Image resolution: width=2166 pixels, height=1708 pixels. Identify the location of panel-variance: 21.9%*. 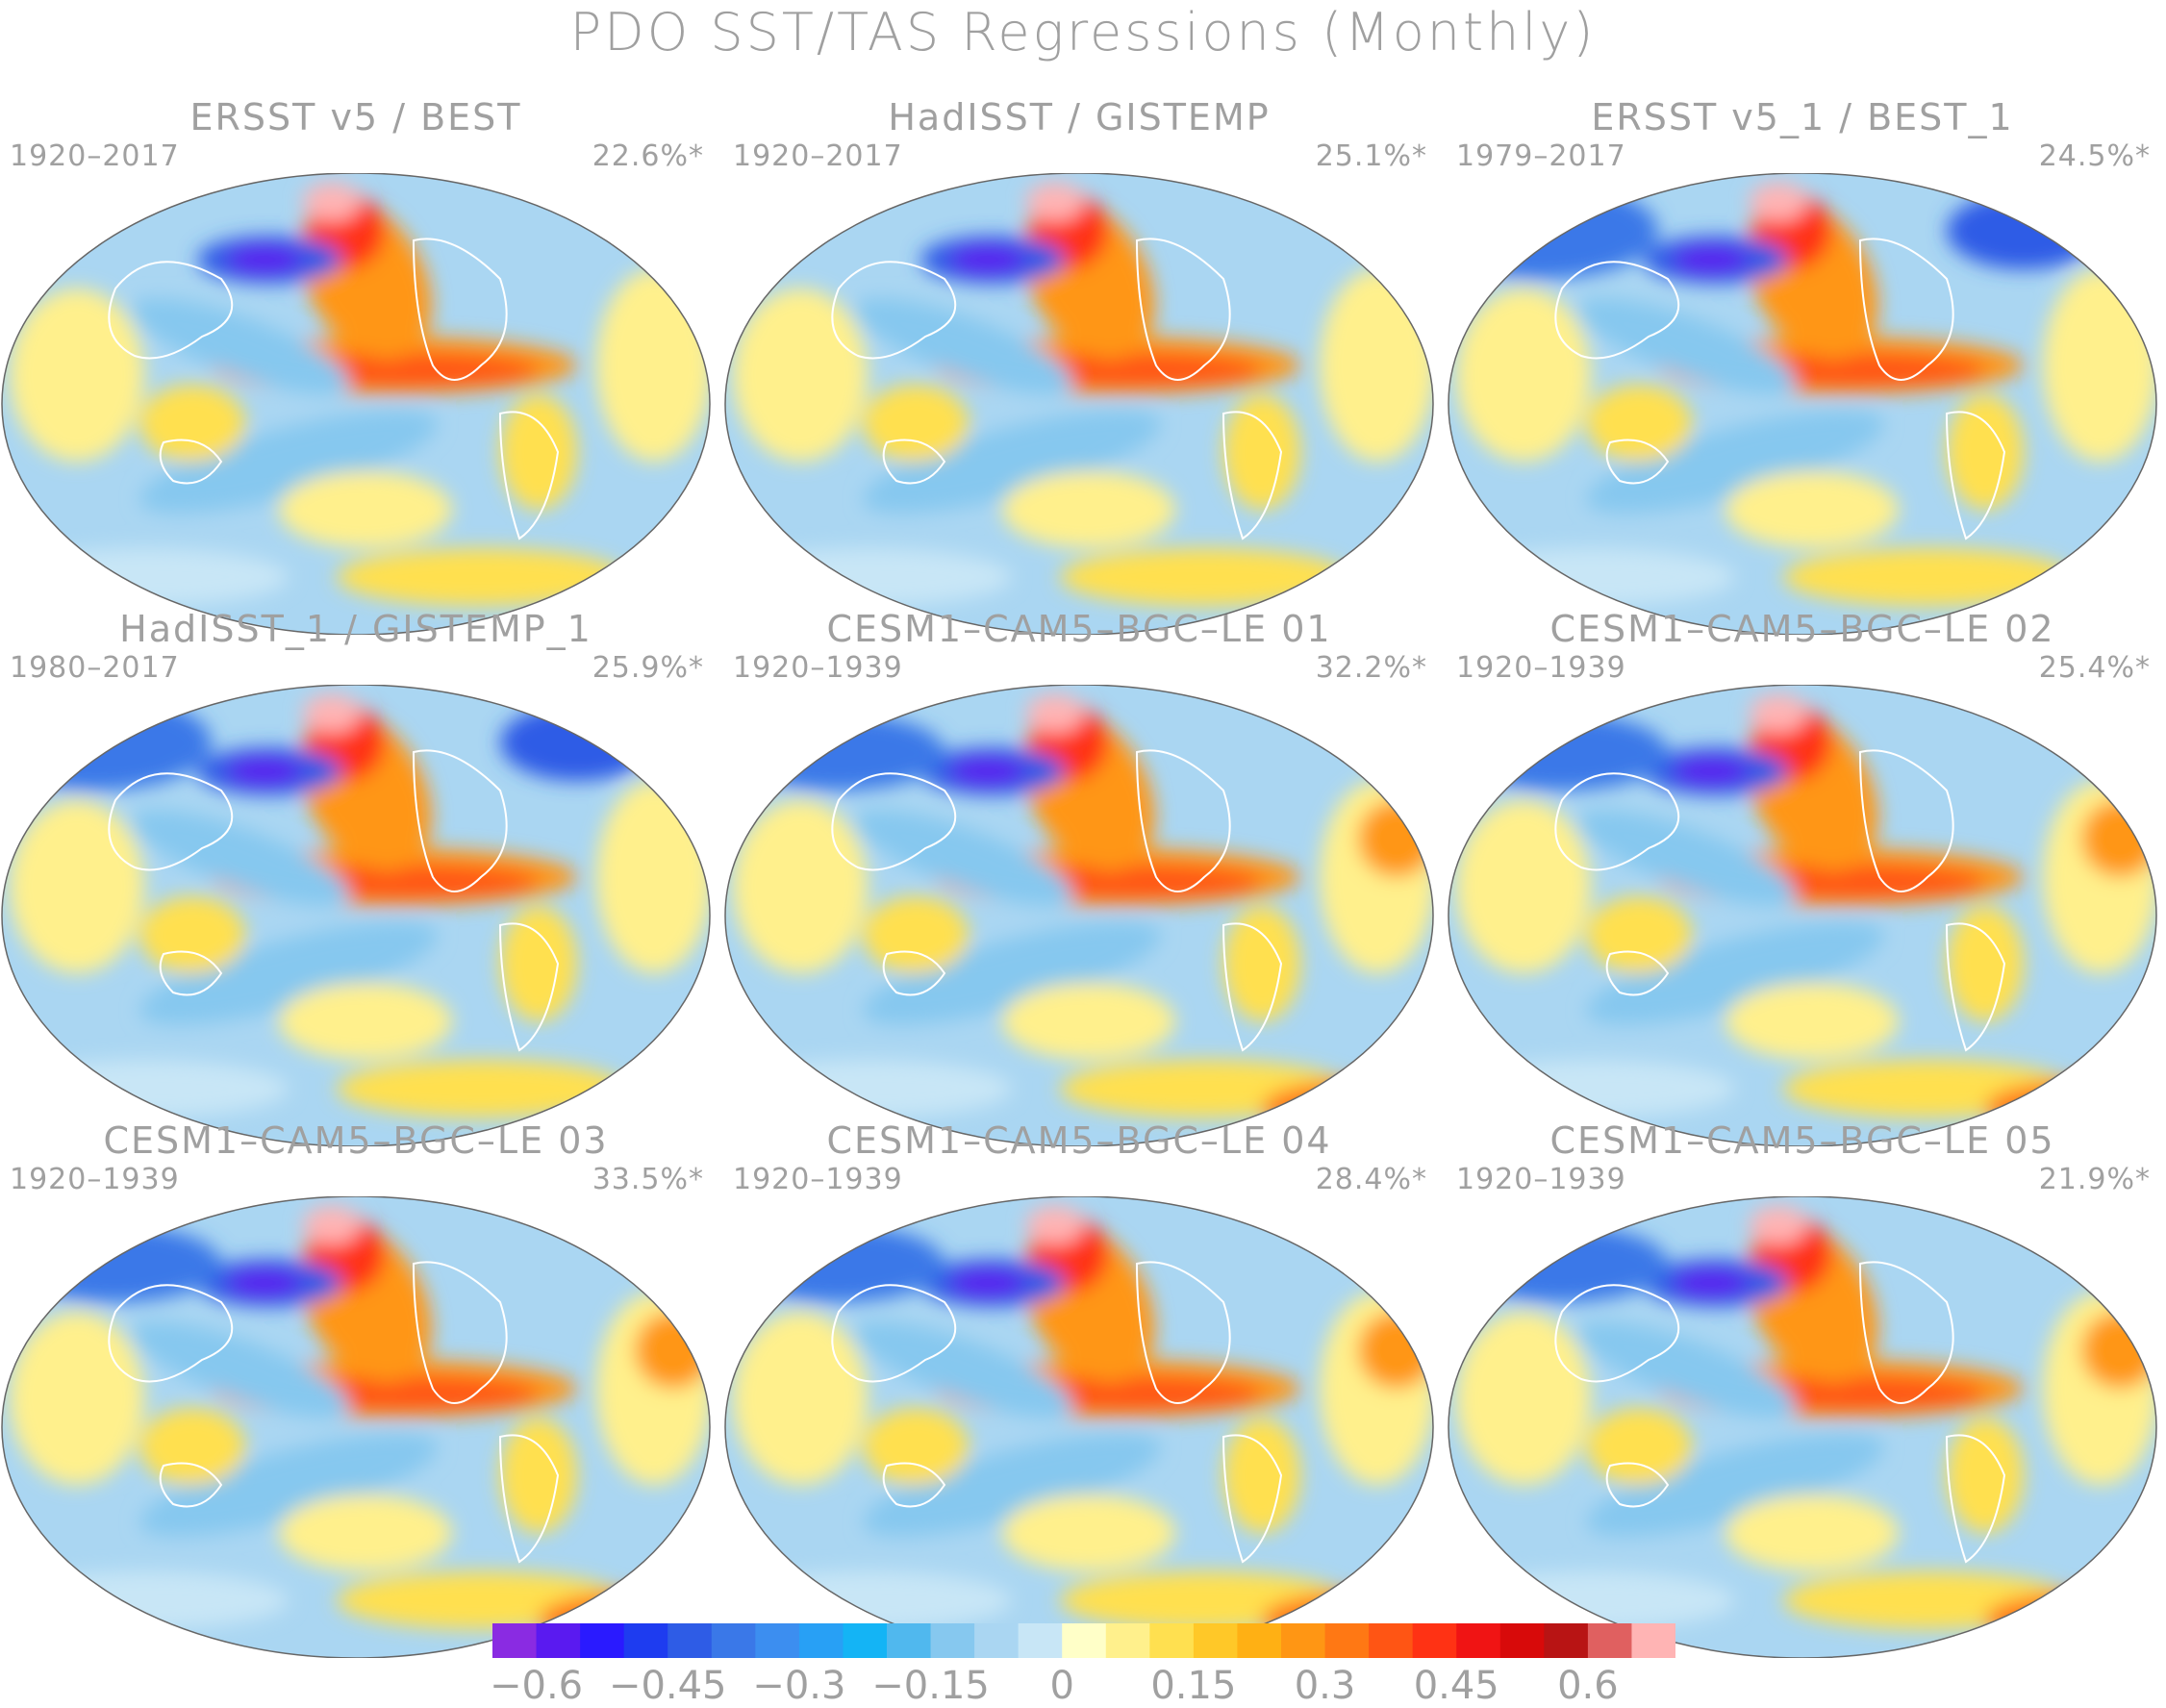
(2094, 1179).